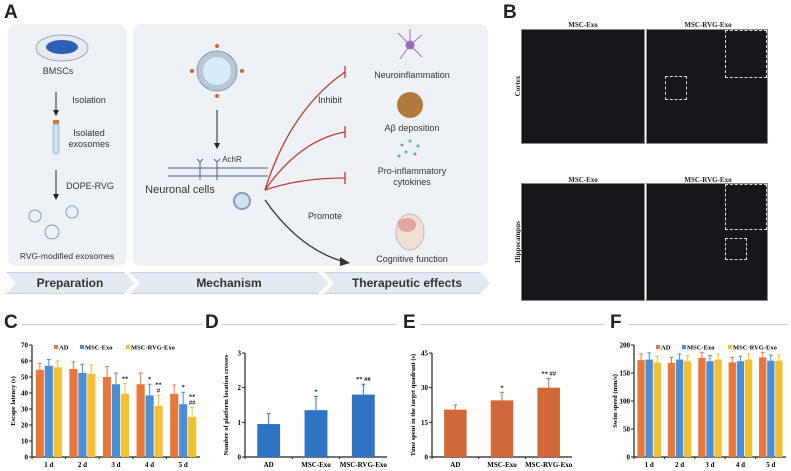 This screenshot has width=791, height=471. I want to click on col-label-msc-rvg-exo: MSC-RVG-Exo, so click(708, 25).